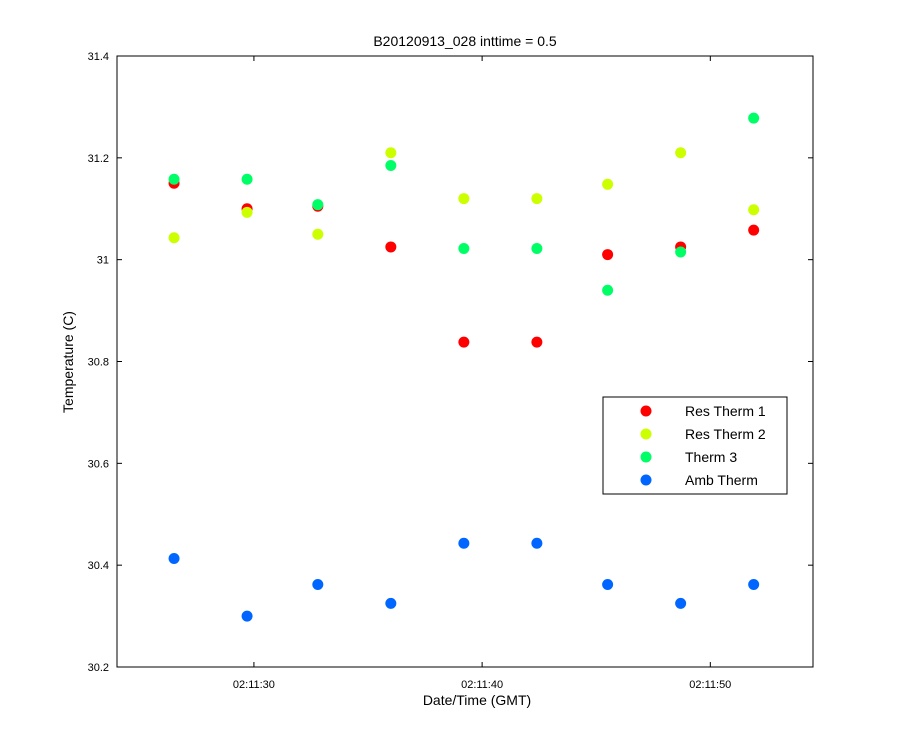 The image size is (900, 750). What do you see at coordinates (711, 457) in the screenshot?
I see `legend-label-therm-3: Therm 3` at bounding box center [711, 457].